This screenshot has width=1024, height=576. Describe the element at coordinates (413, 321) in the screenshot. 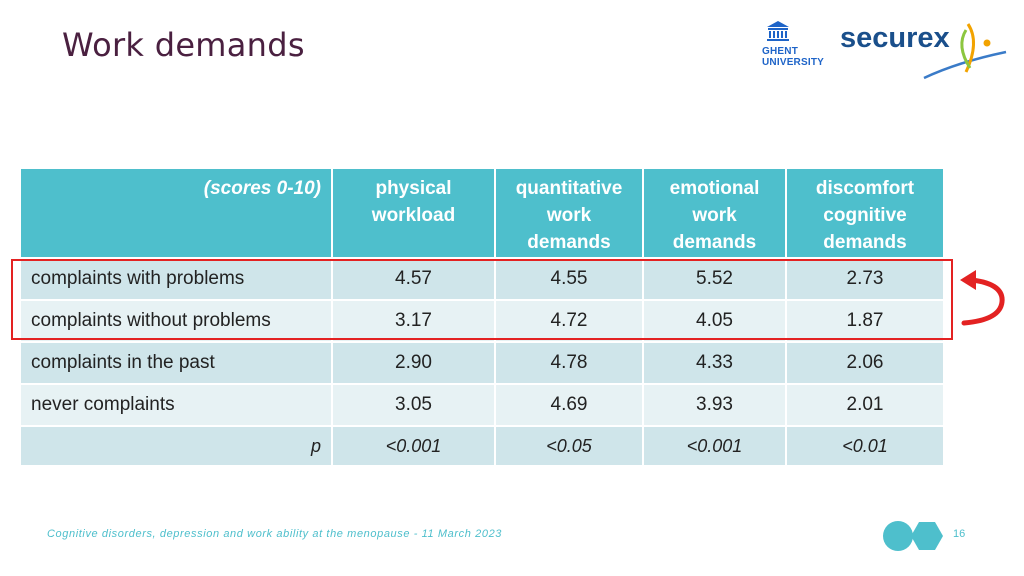

I see `table-cell: 3.17` at that location.